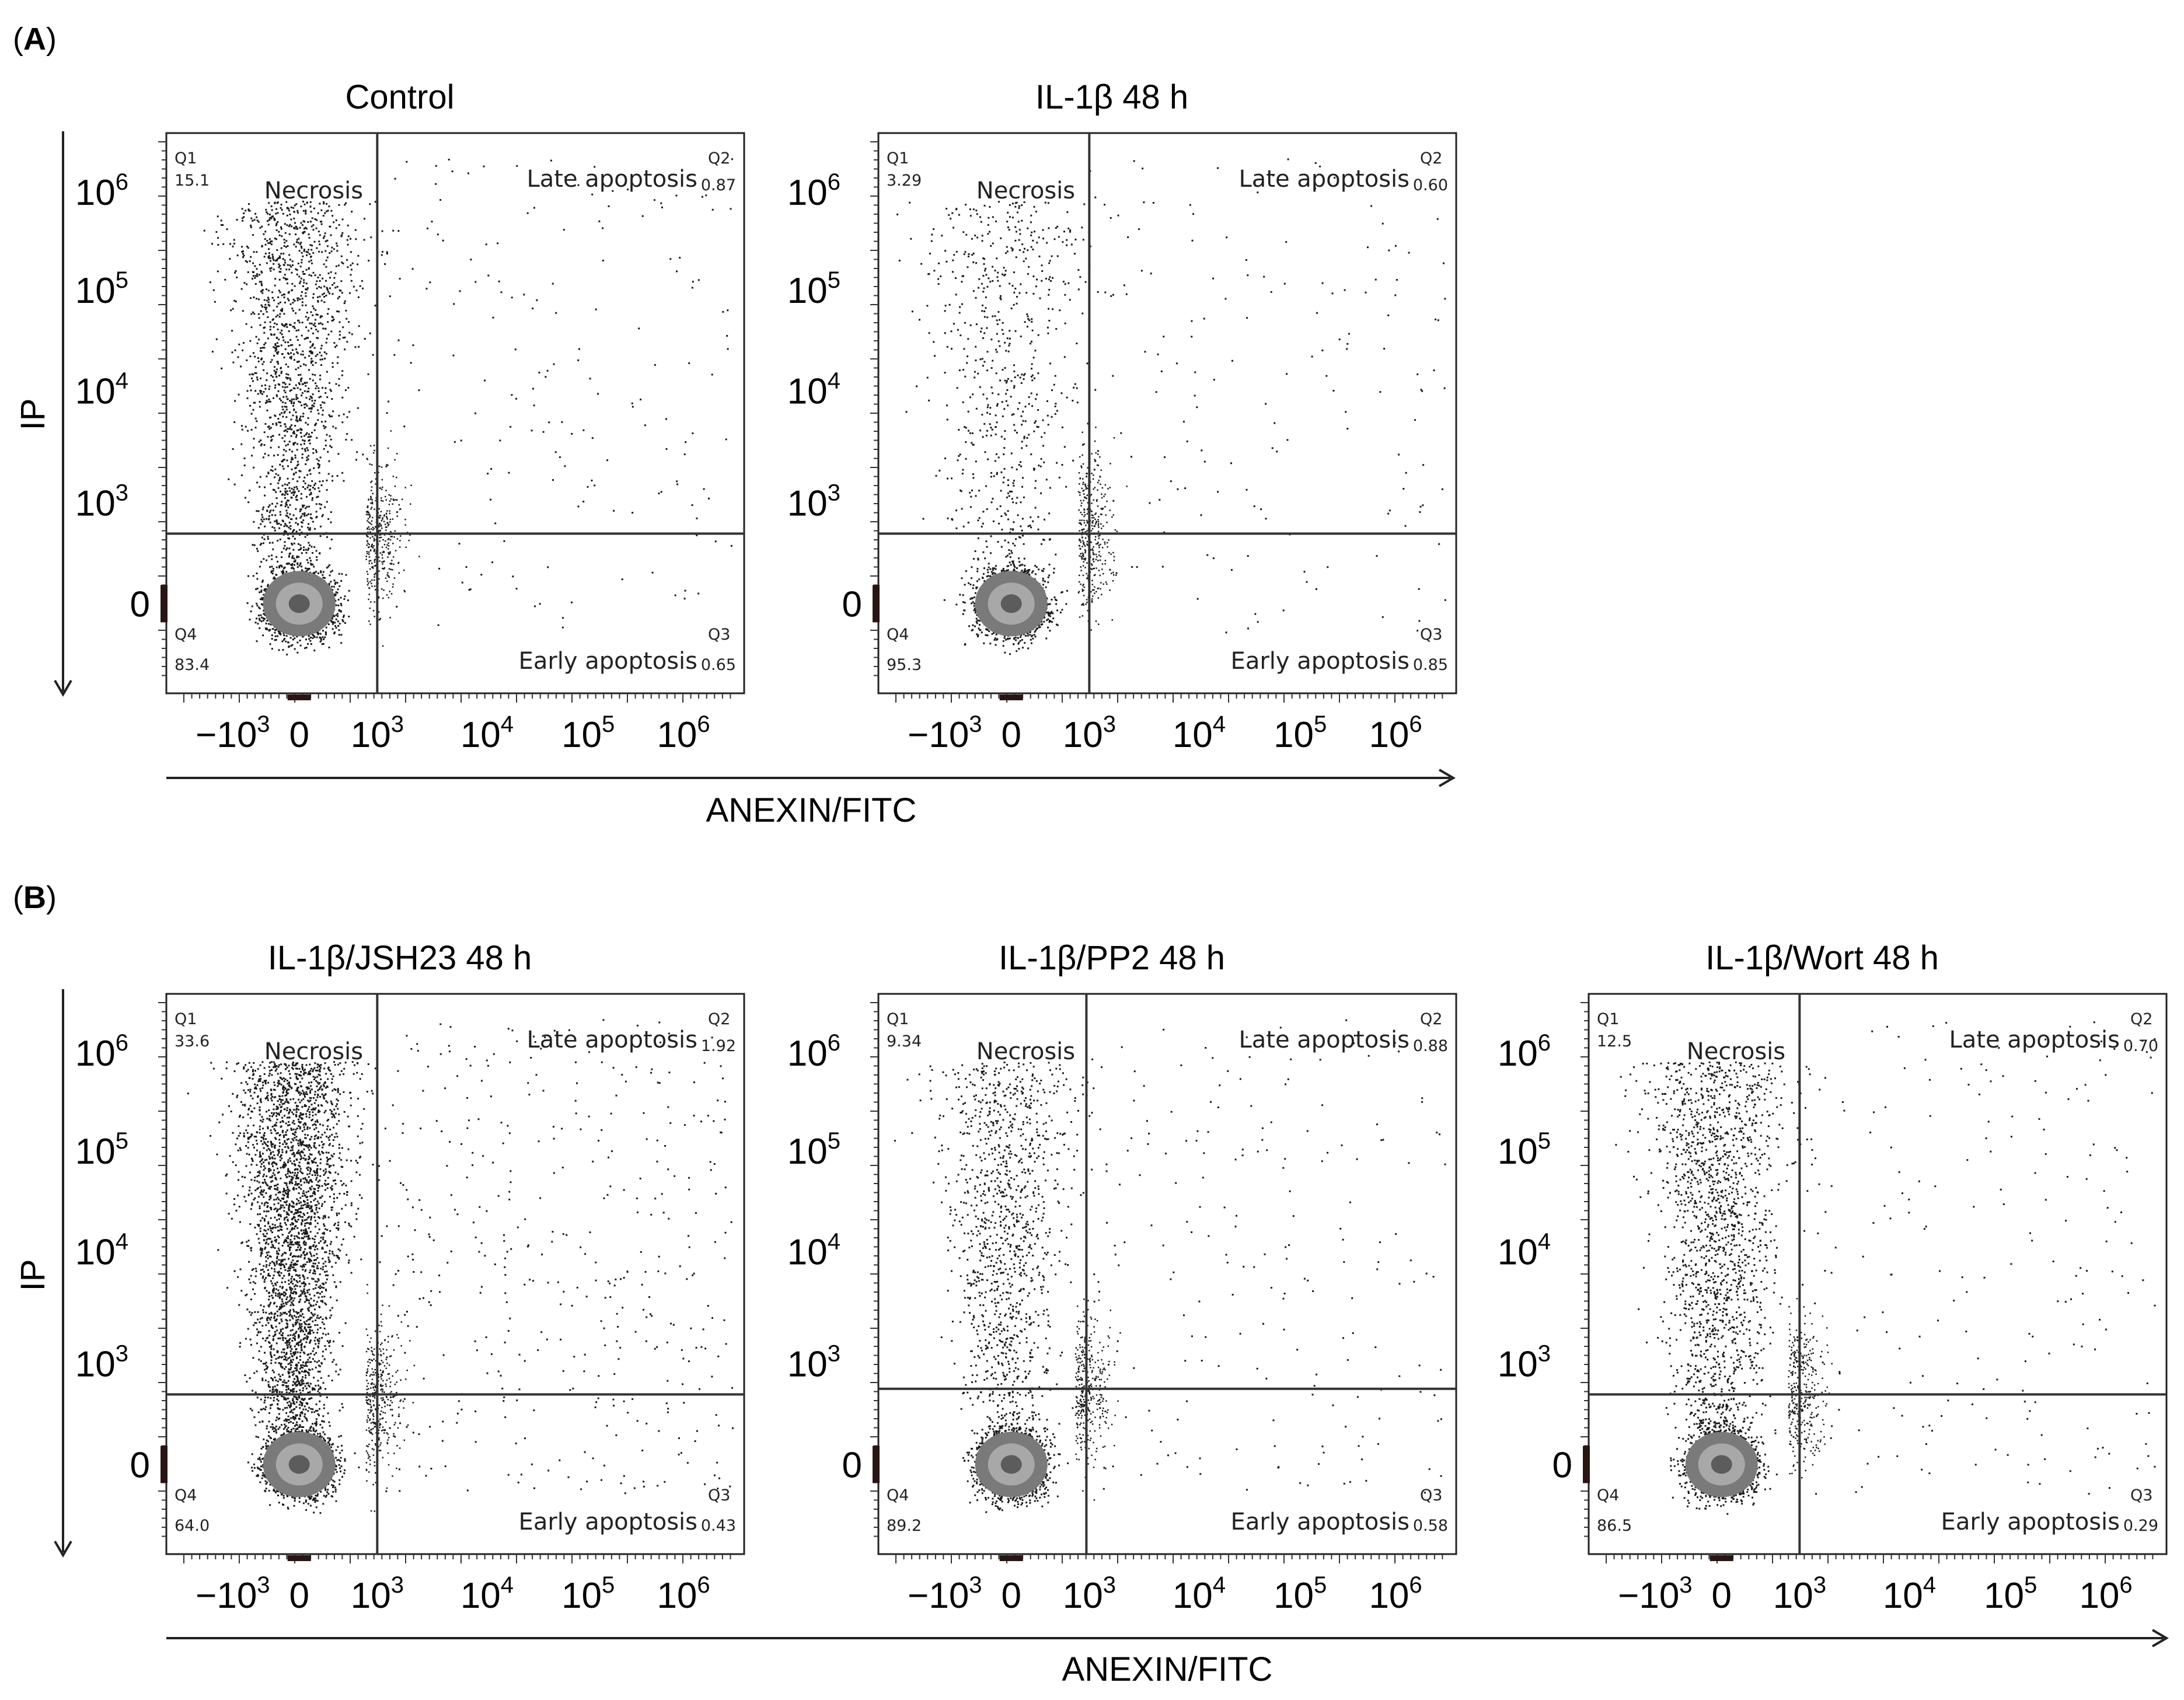  I want to click on panel-letter-a: (A), so click(35, 39).